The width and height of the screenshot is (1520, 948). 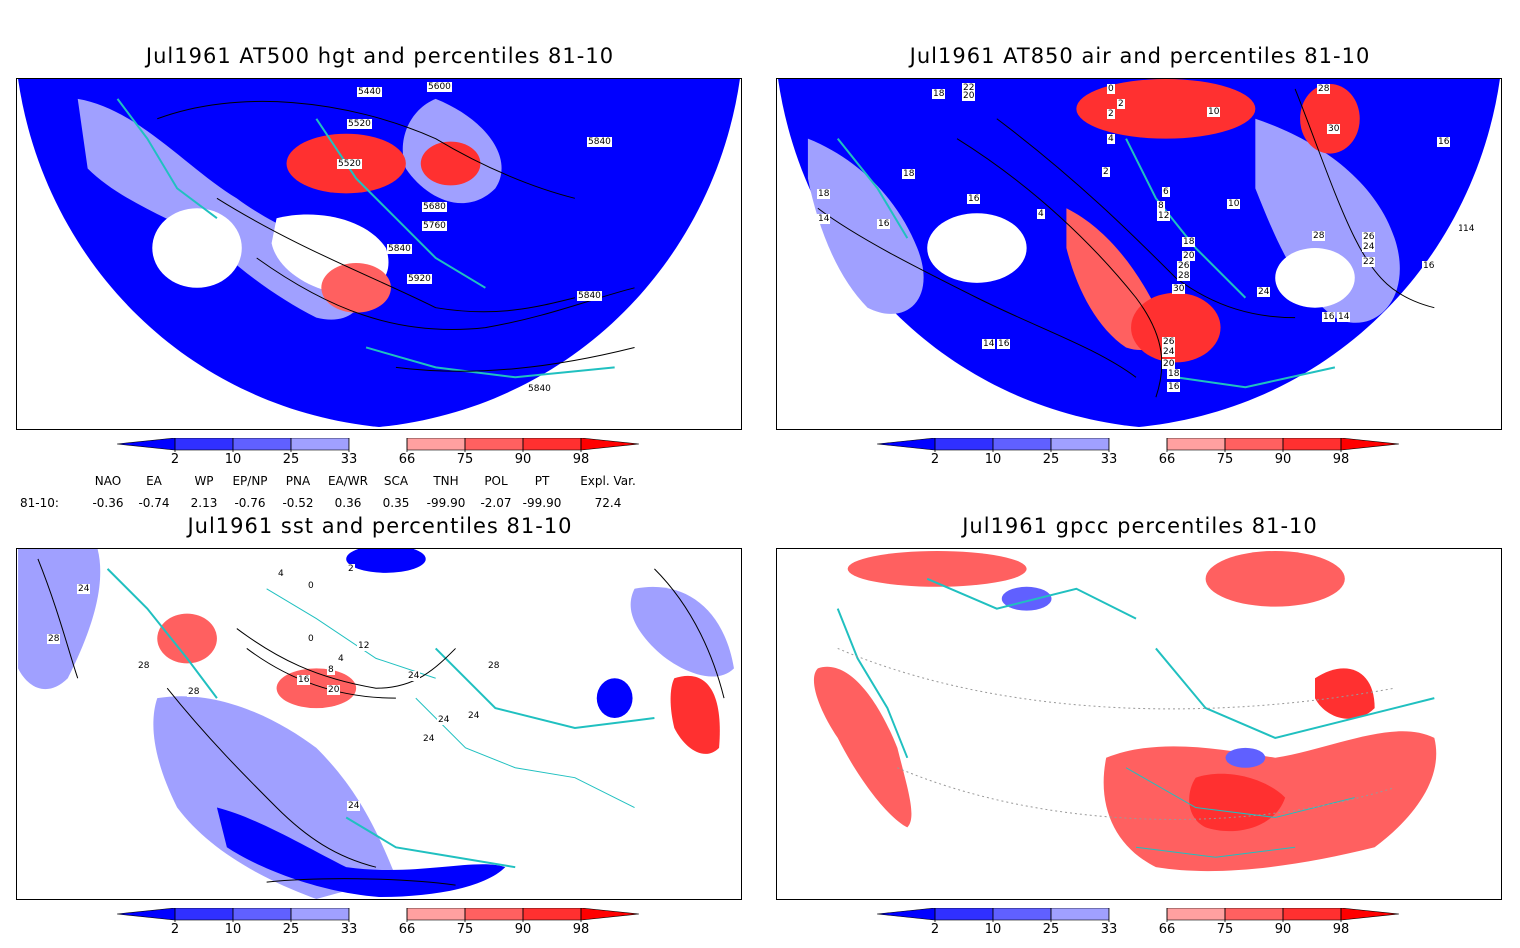 I want to click on index-header: SCA, so click(x=396, y=481).